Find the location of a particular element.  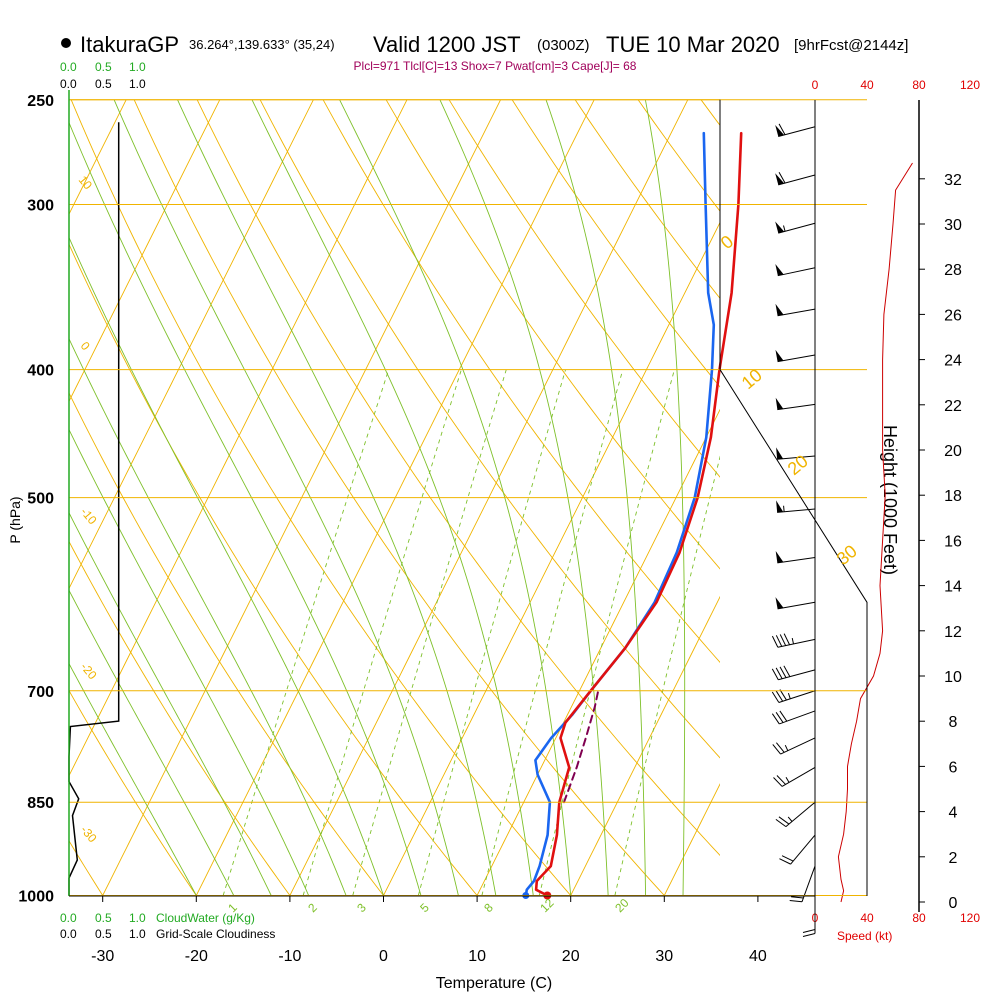

station-coords: 36.264°,139.633° (35,24) is located at coordinates (262, 44).